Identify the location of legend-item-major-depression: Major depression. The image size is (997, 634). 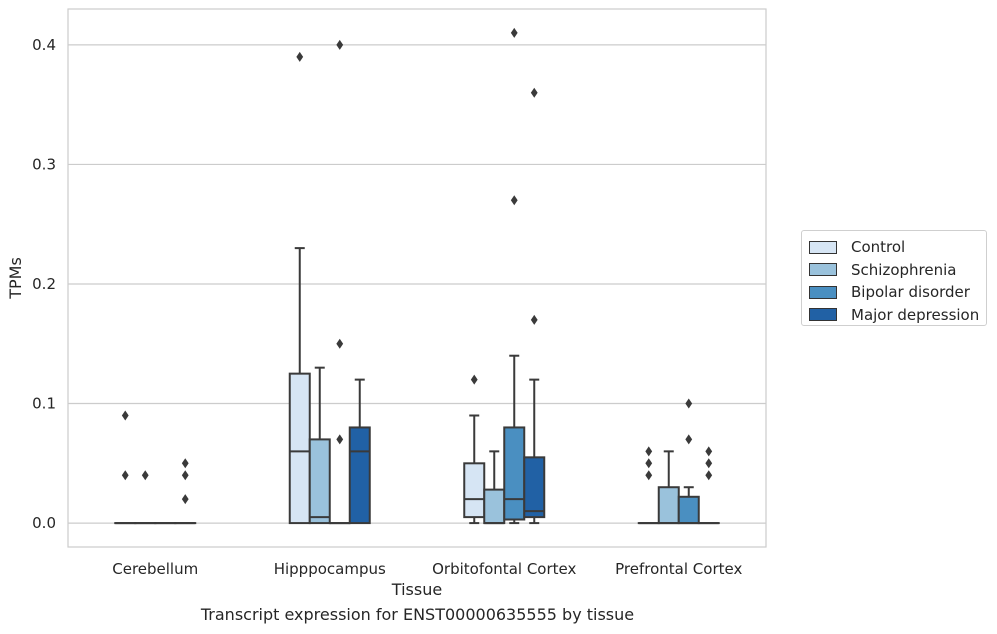
(897, 315).